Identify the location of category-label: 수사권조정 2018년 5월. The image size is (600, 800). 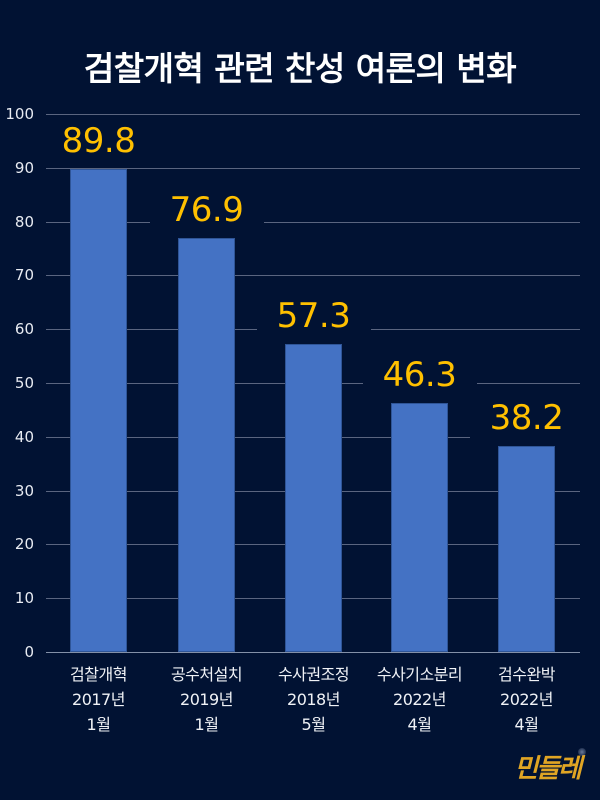
(314, 699).